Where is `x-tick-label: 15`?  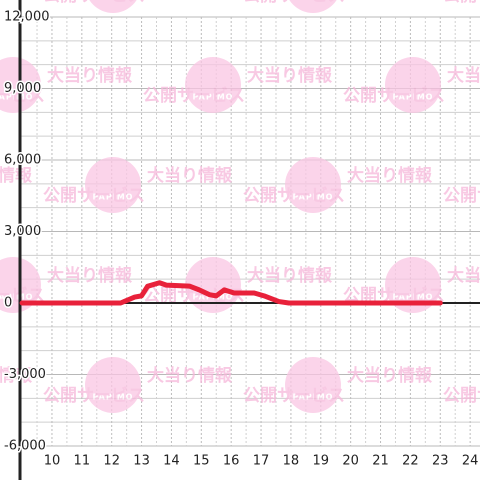
x-tick-label: 15 is located at coordinates (201, 461).